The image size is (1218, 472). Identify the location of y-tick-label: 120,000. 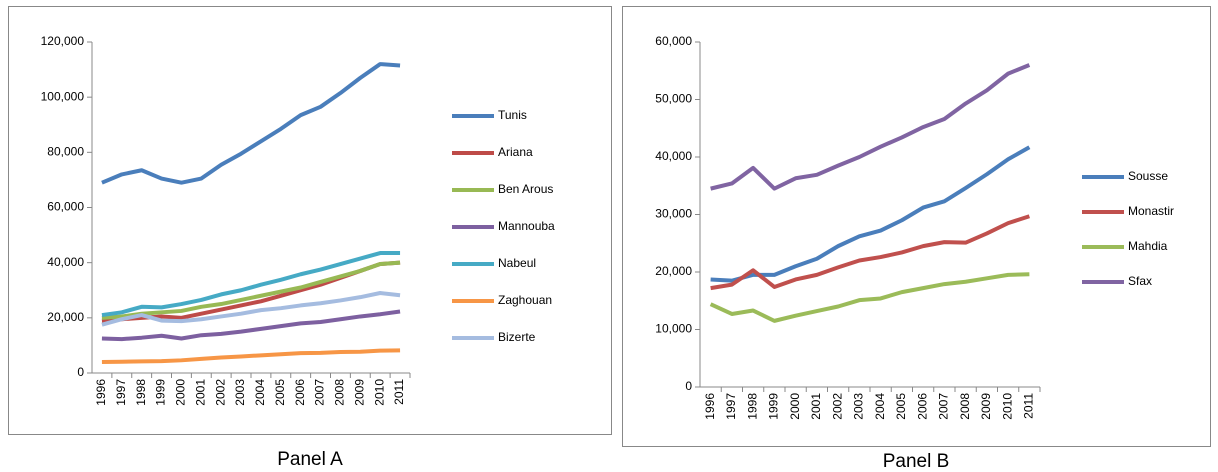
(63, 41).